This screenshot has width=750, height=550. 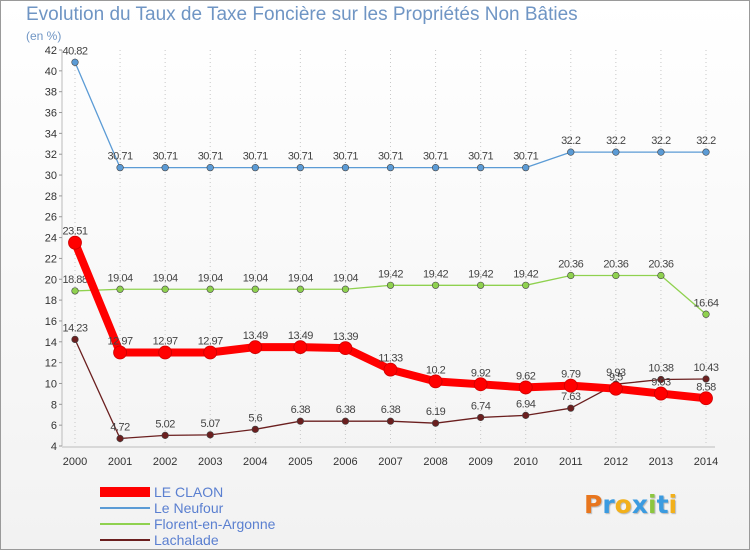 I want to click on y-tick-label: 24, so click(x=51, y=239).